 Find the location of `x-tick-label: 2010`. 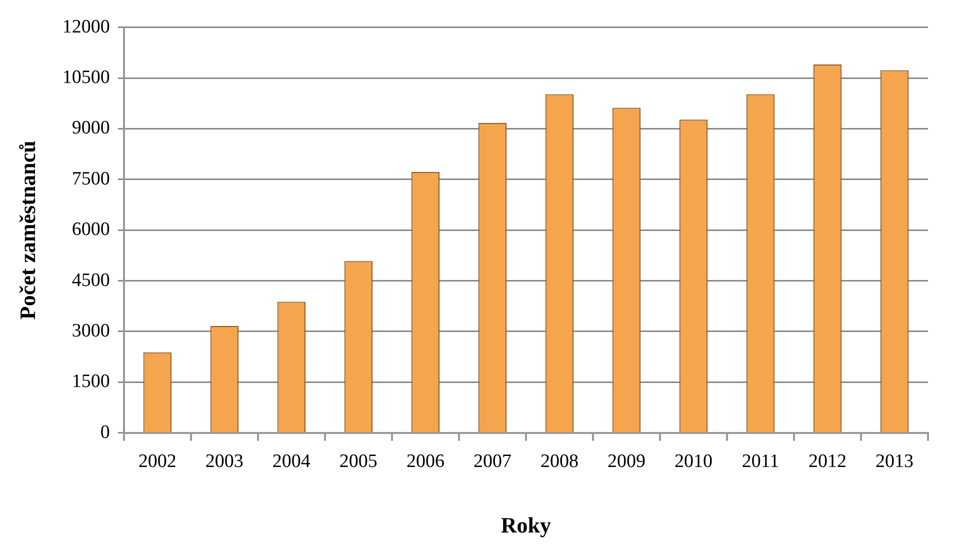

x-tick-label: 2010 is located at coordinates (693, 461).